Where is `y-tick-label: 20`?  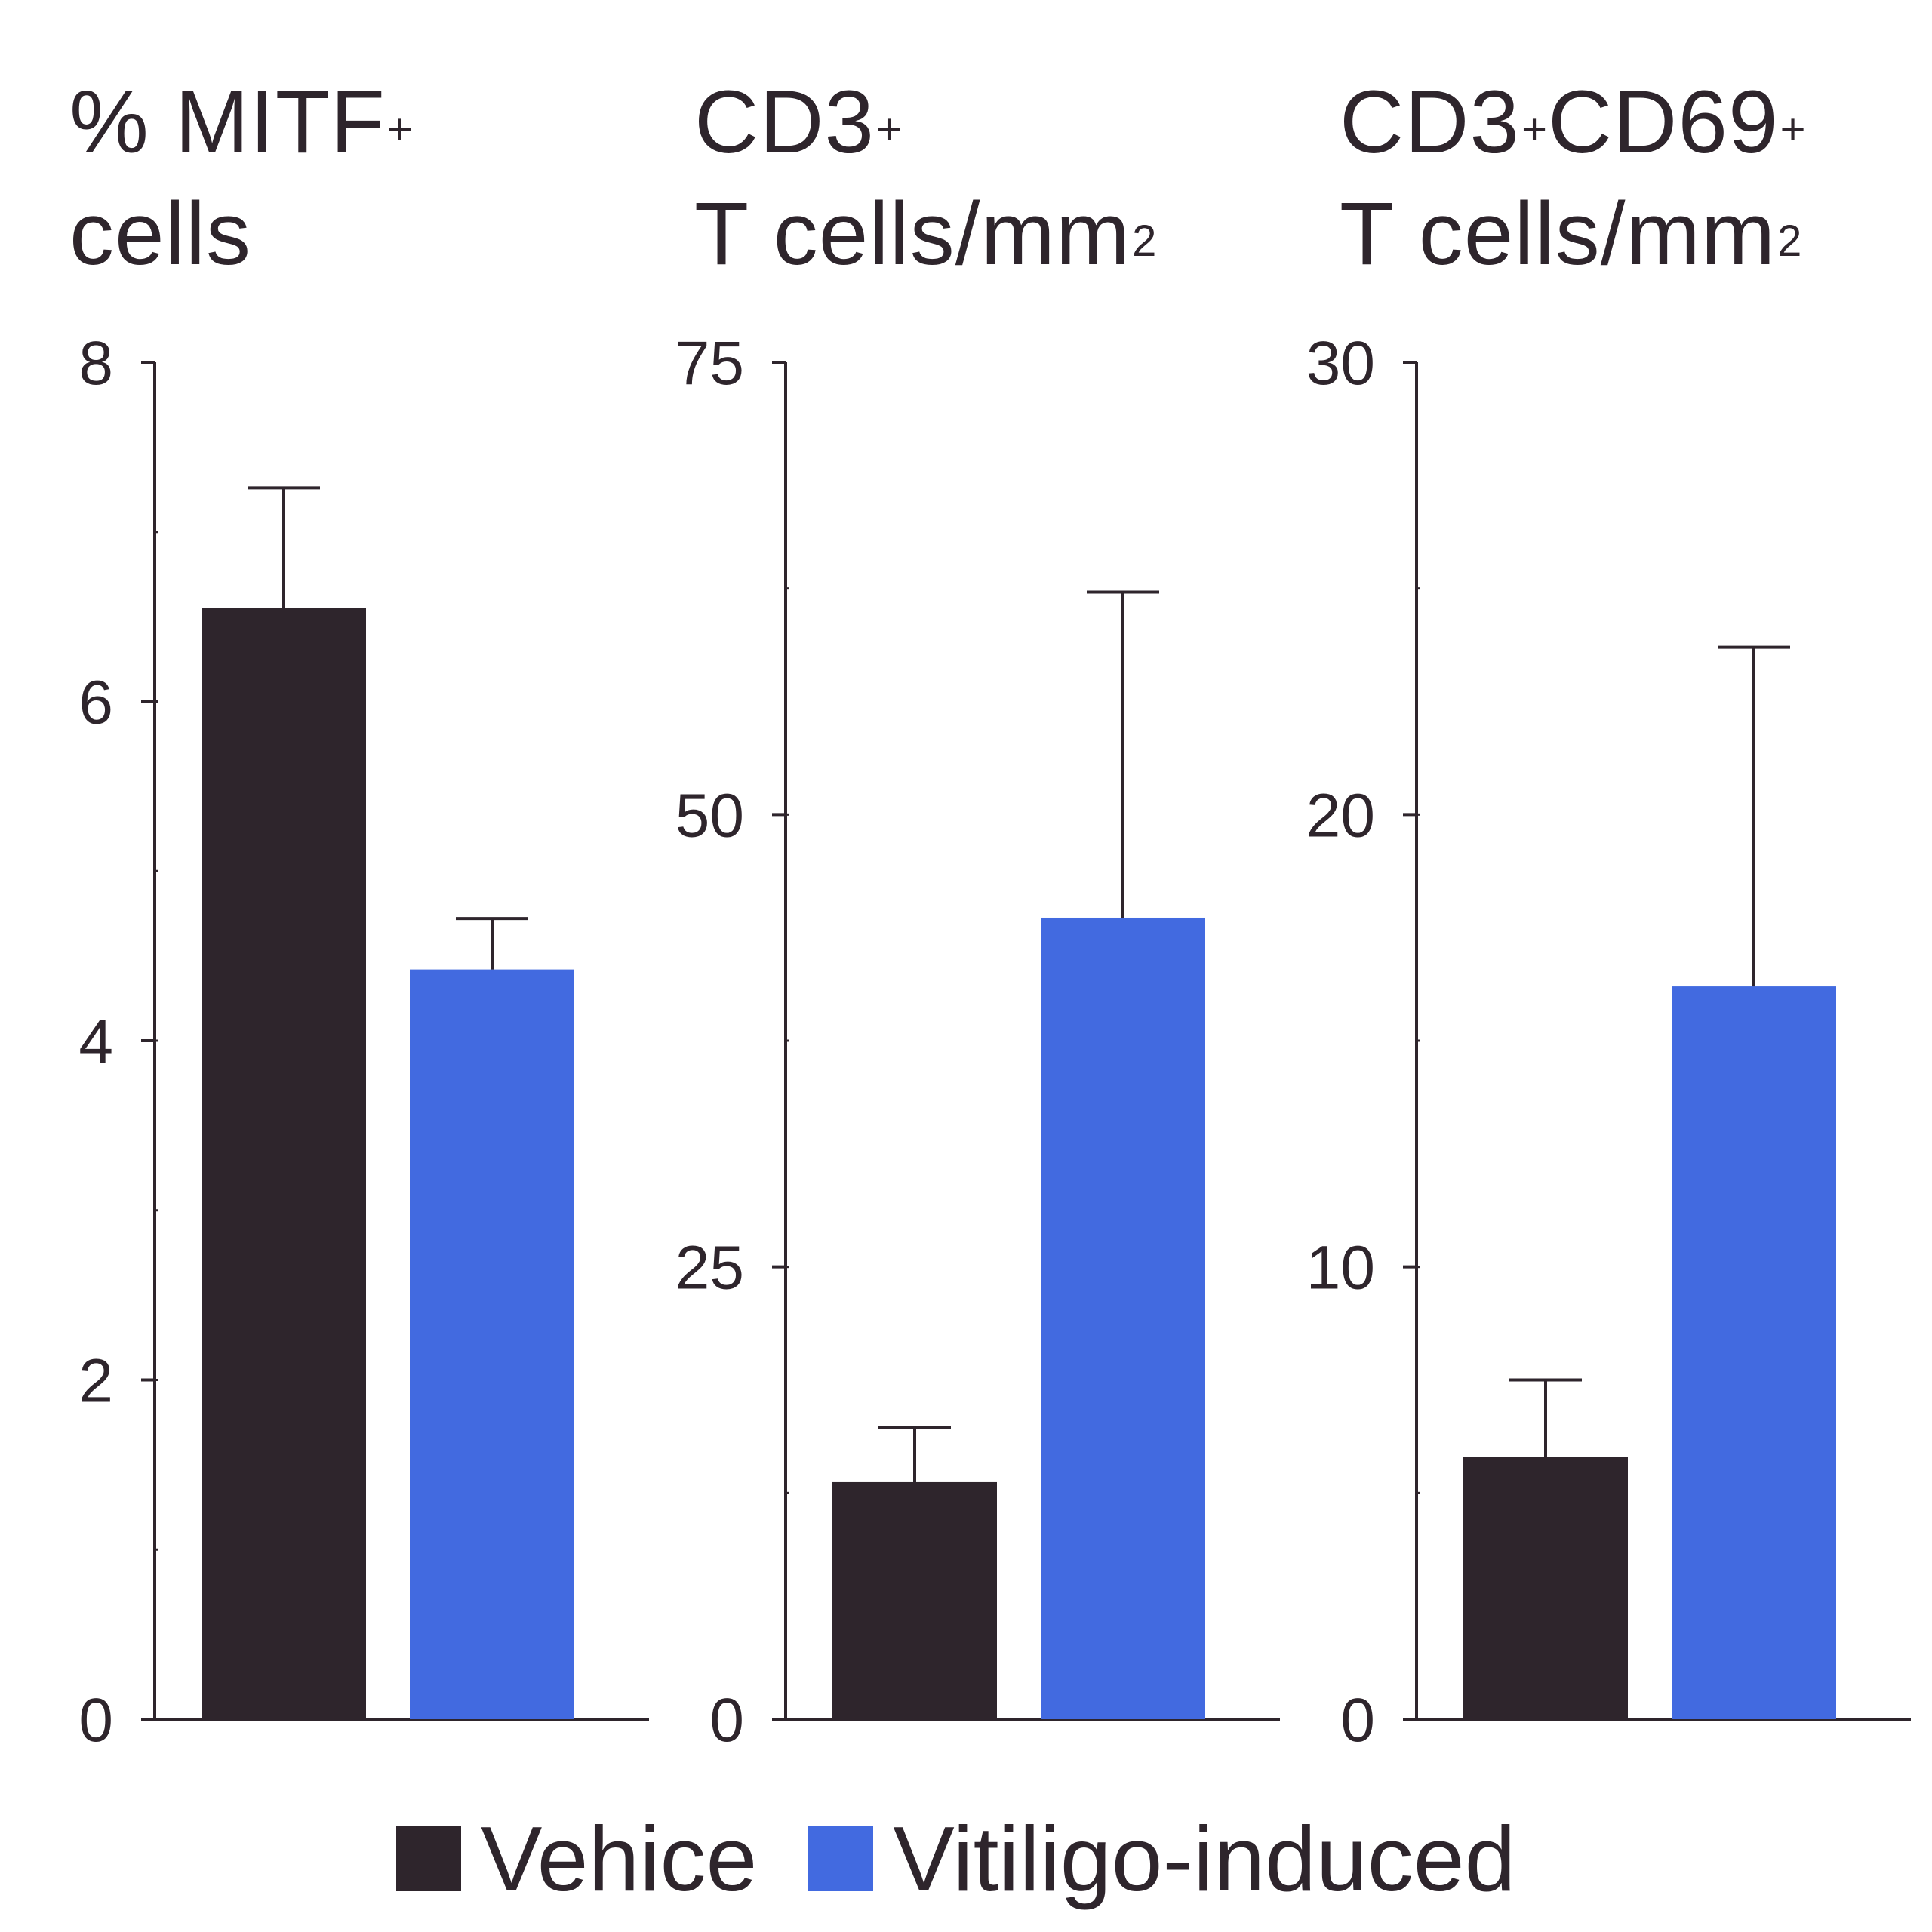 y-tick-label: 20 is located at coordinates (1340, 815).